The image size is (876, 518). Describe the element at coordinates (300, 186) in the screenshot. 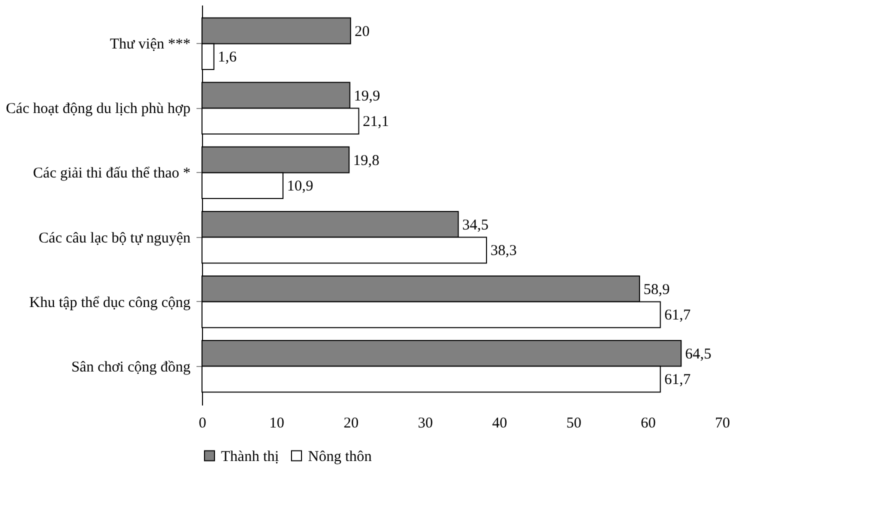

I see `text: 10,9` at that location.